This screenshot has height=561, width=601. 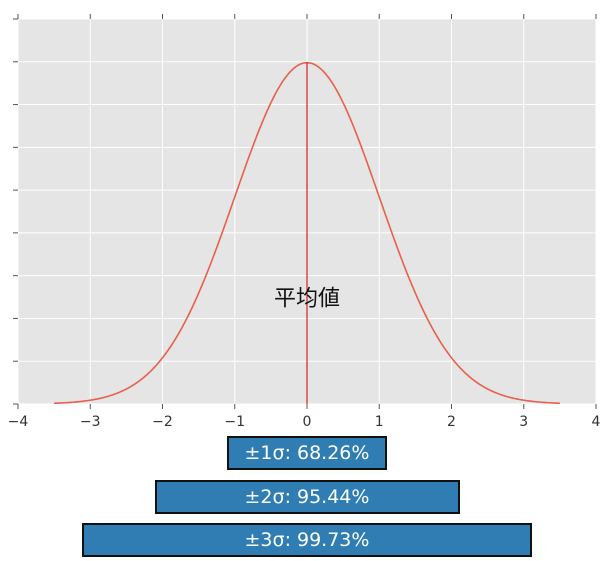 I want to click on sigma-1-label: ±1σ: 68.26%, so click(x=307, y=453).